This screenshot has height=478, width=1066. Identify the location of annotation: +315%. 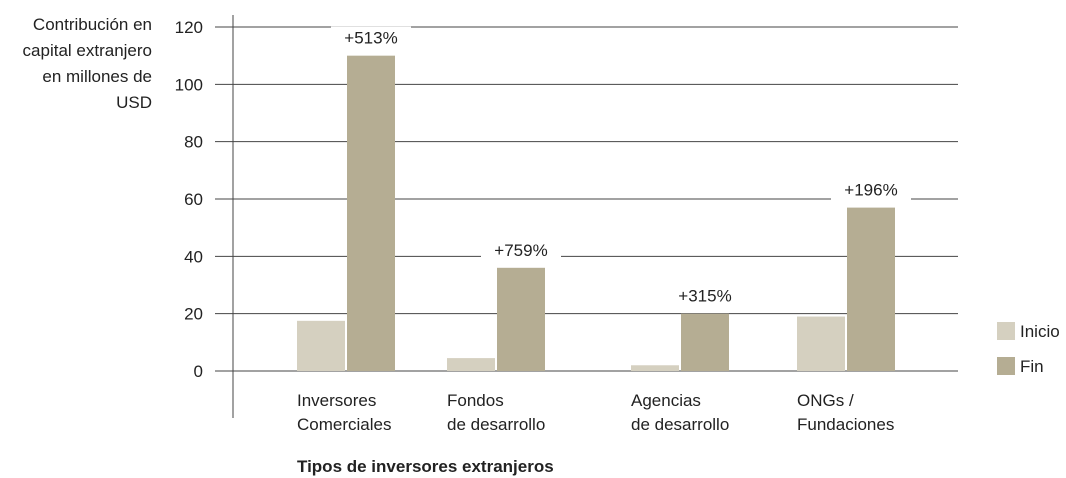
(704, 296).